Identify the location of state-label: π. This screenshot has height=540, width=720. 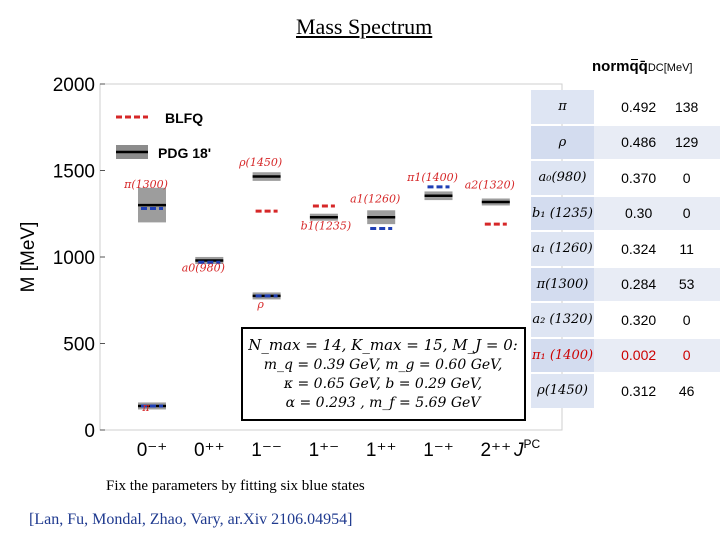
(145, 407).